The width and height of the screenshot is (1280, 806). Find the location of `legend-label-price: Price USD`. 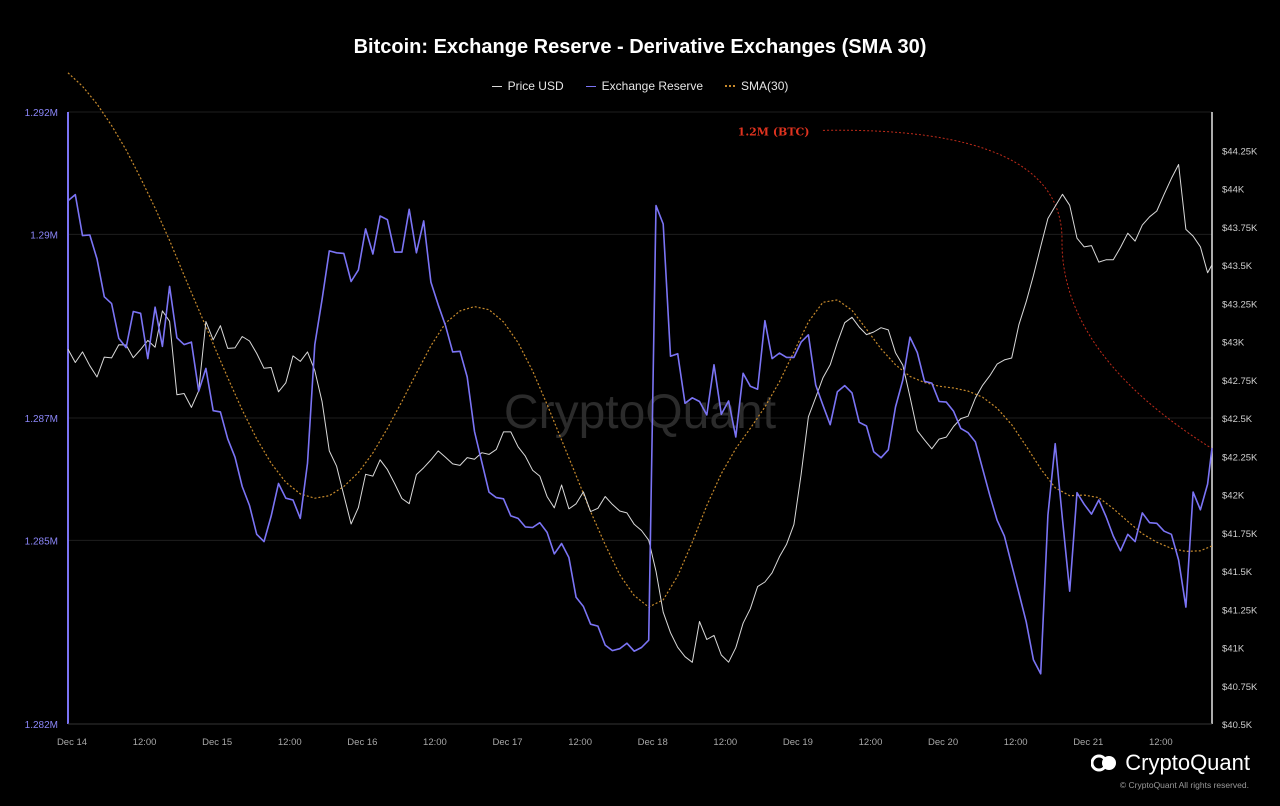

legend-label-price: Price USD is located at coordinates (535, 86).